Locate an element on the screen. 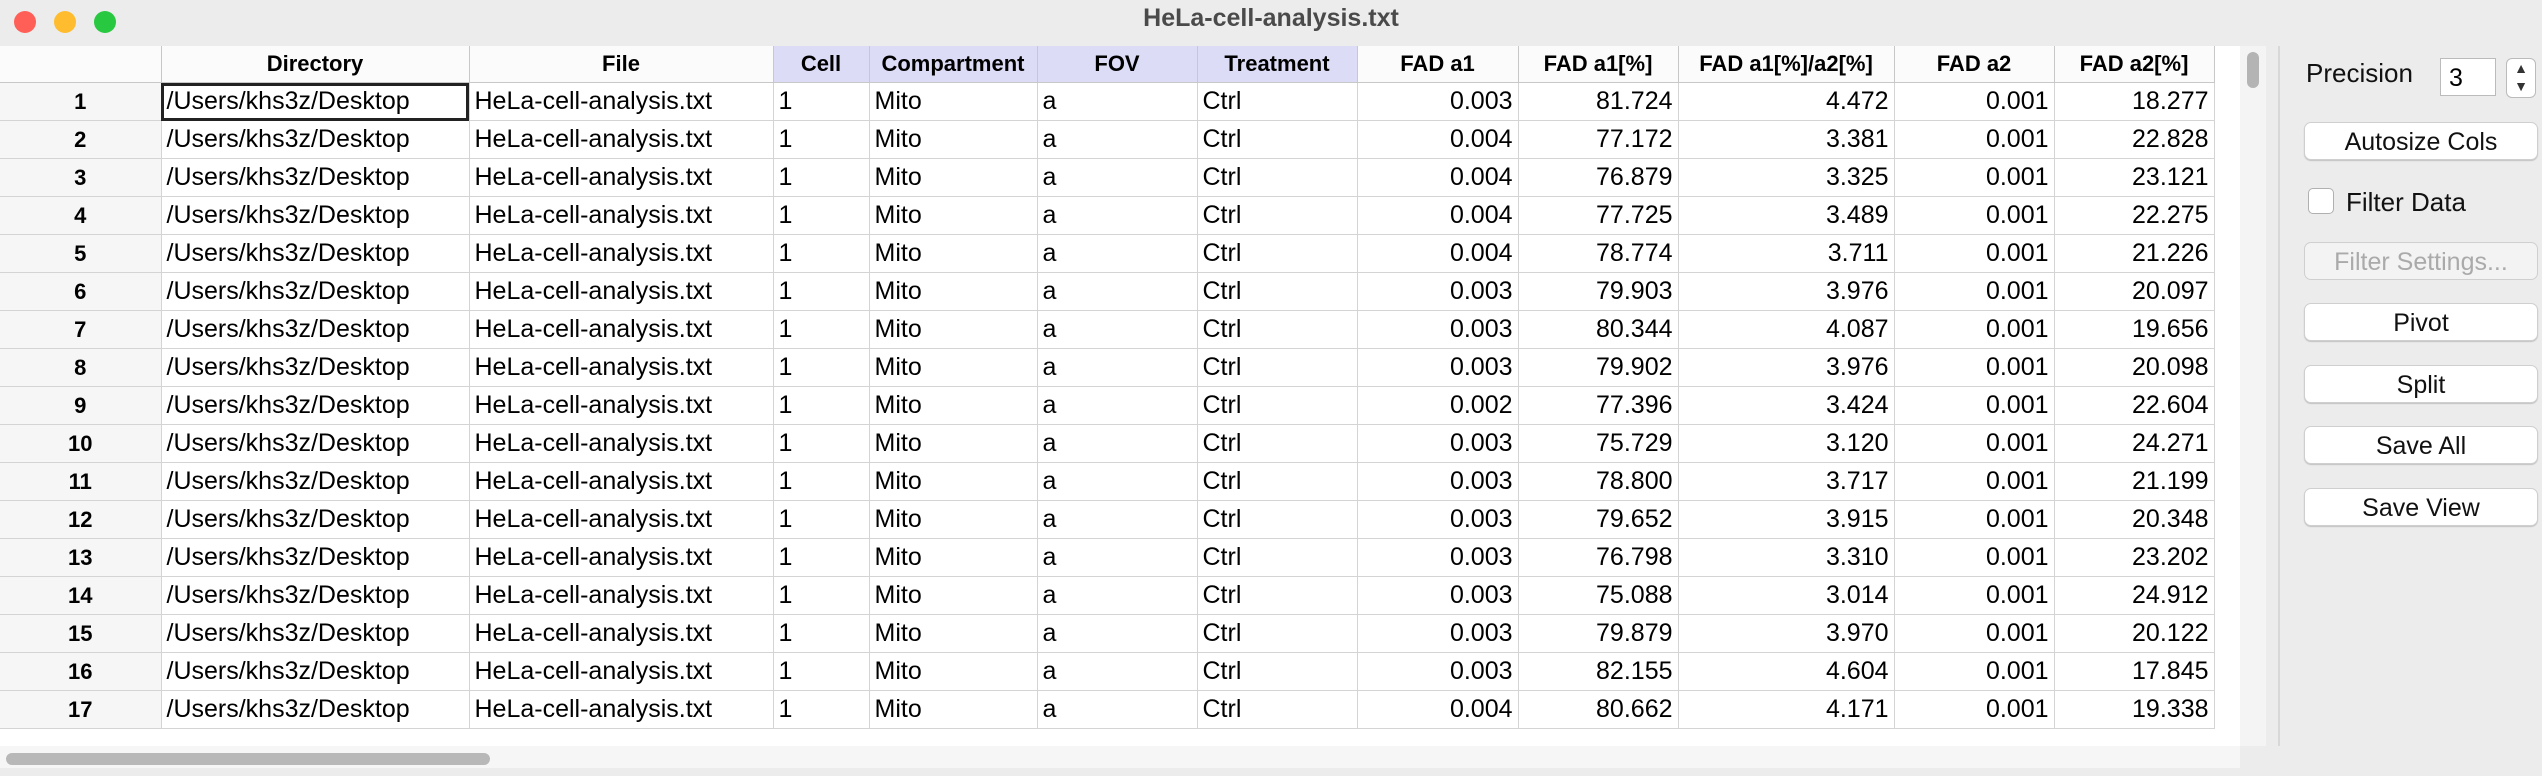  table-cell: 3.489 is located at coordinates (1786, 215).